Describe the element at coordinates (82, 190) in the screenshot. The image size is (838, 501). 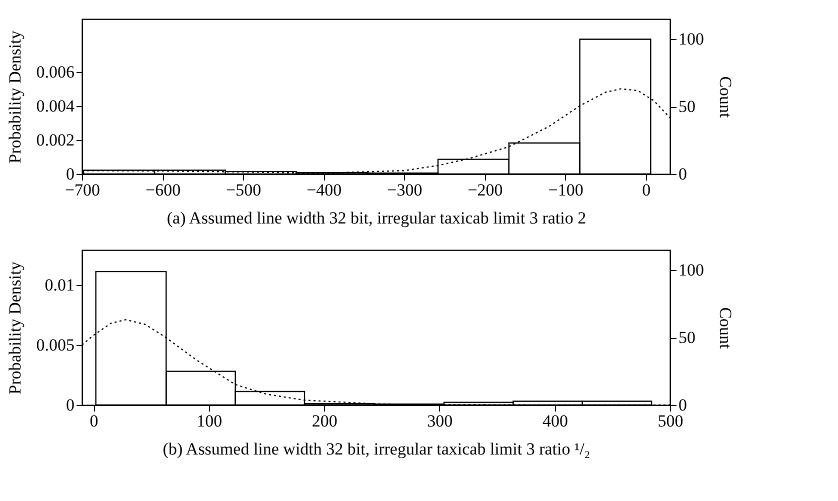
I see `x-tick-label: −700` at that location.